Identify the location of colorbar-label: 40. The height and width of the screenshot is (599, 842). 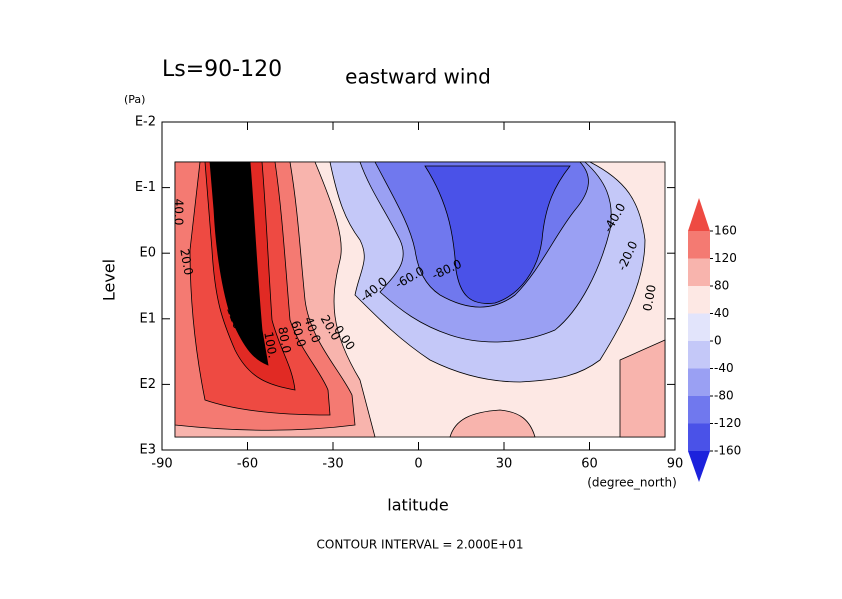
(721, 313).